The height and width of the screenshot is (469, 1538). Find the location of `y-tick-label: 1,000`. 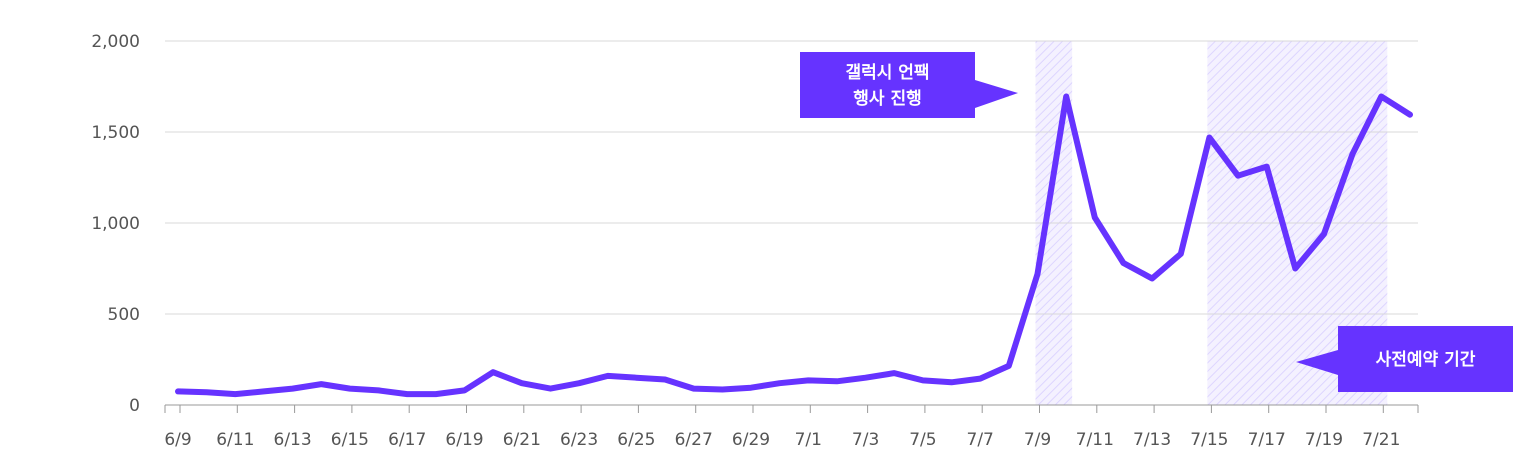

y-tick-label: 1,000 is located at coordinates (115, 224).